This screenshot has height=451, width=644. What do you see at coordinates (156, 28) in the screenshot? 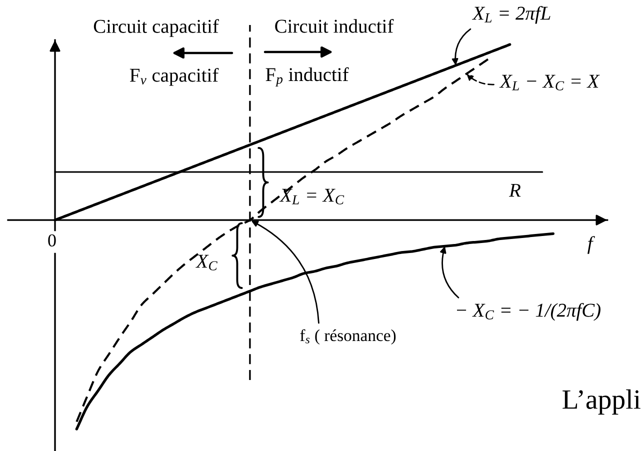
I see `text: Circuit capacitif` at bounding box center [156, 28].